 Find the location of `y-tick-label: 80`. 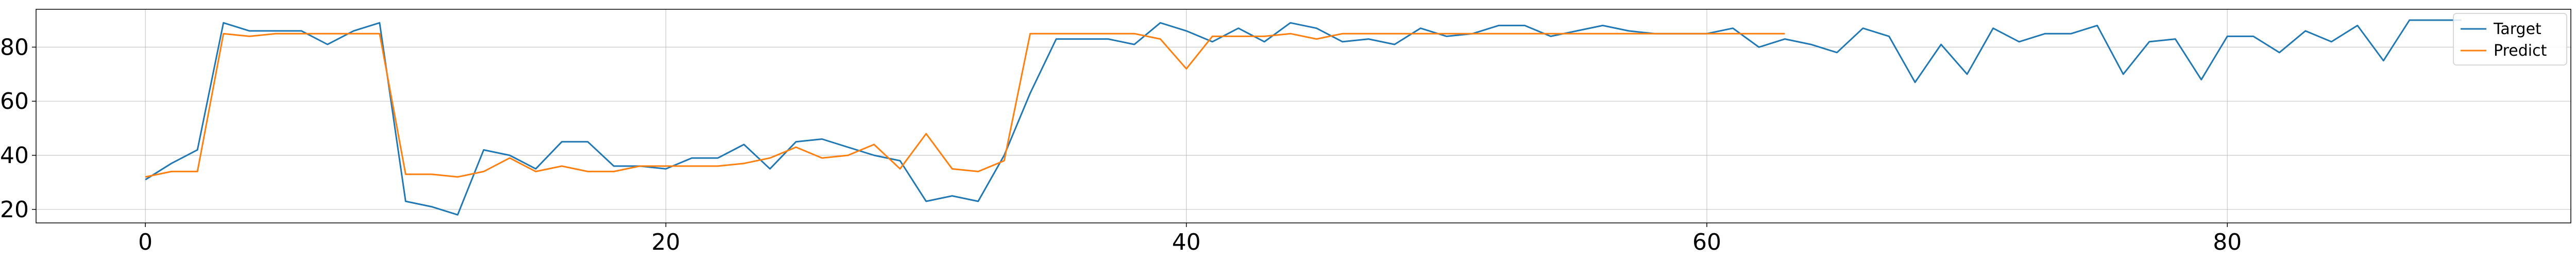

y-tick-label: 80 is located at coordinates (14, 47).